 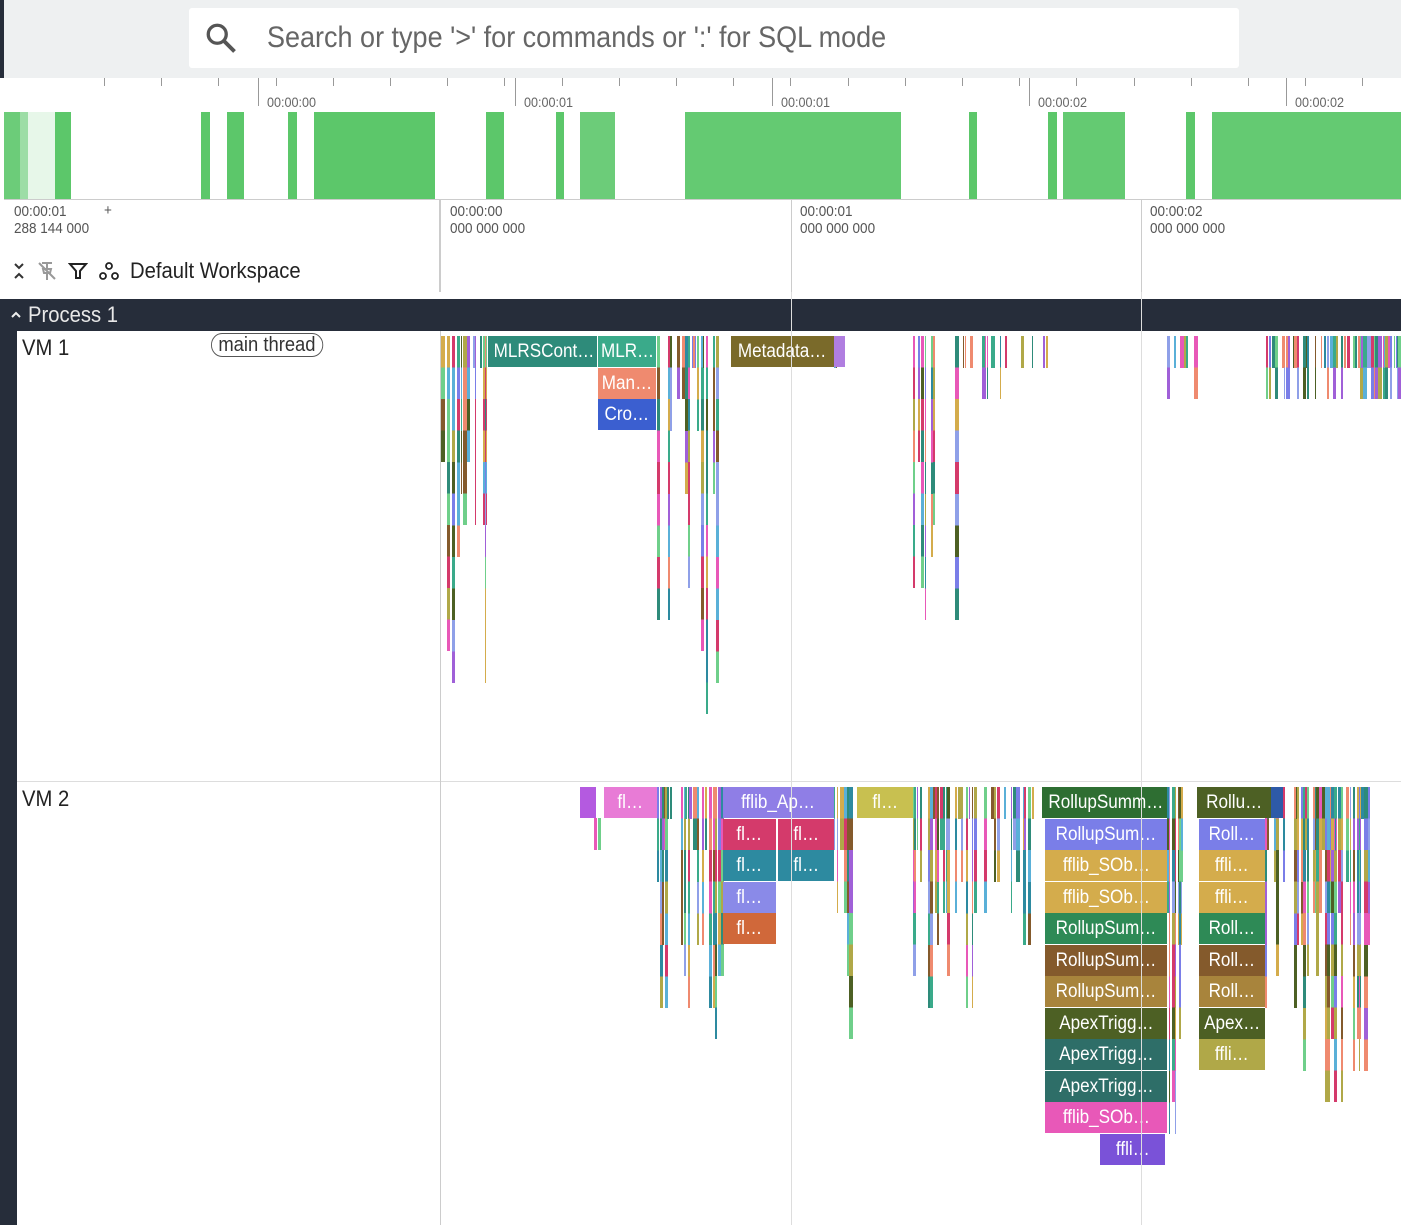 I want to click on panel-divider, so click(x=440, y=246).